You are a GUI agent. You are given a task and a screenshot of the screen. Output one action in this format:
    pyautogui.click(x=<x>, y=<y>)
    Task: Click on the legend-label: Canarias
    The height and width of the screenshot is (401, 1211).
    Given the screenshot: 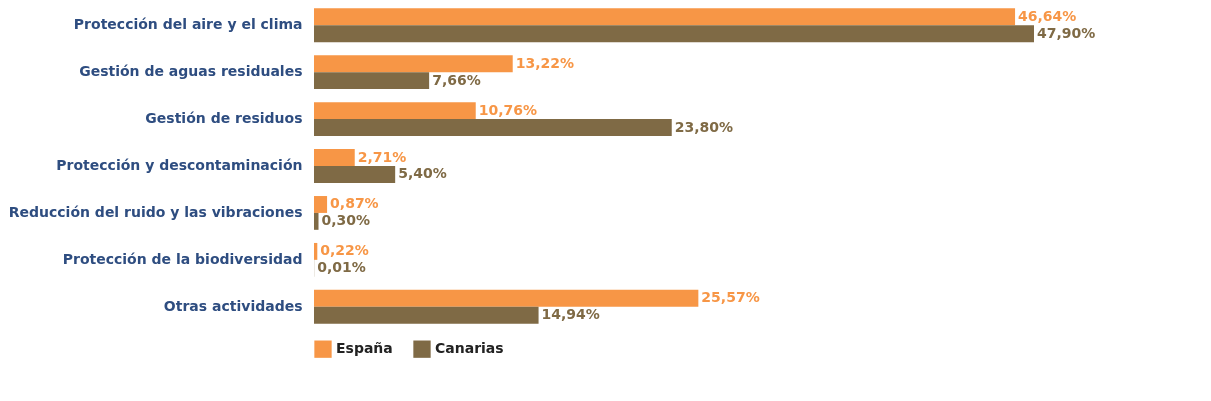 What is the action you would take?
    pyautogui.click(x=469, y=348)
    